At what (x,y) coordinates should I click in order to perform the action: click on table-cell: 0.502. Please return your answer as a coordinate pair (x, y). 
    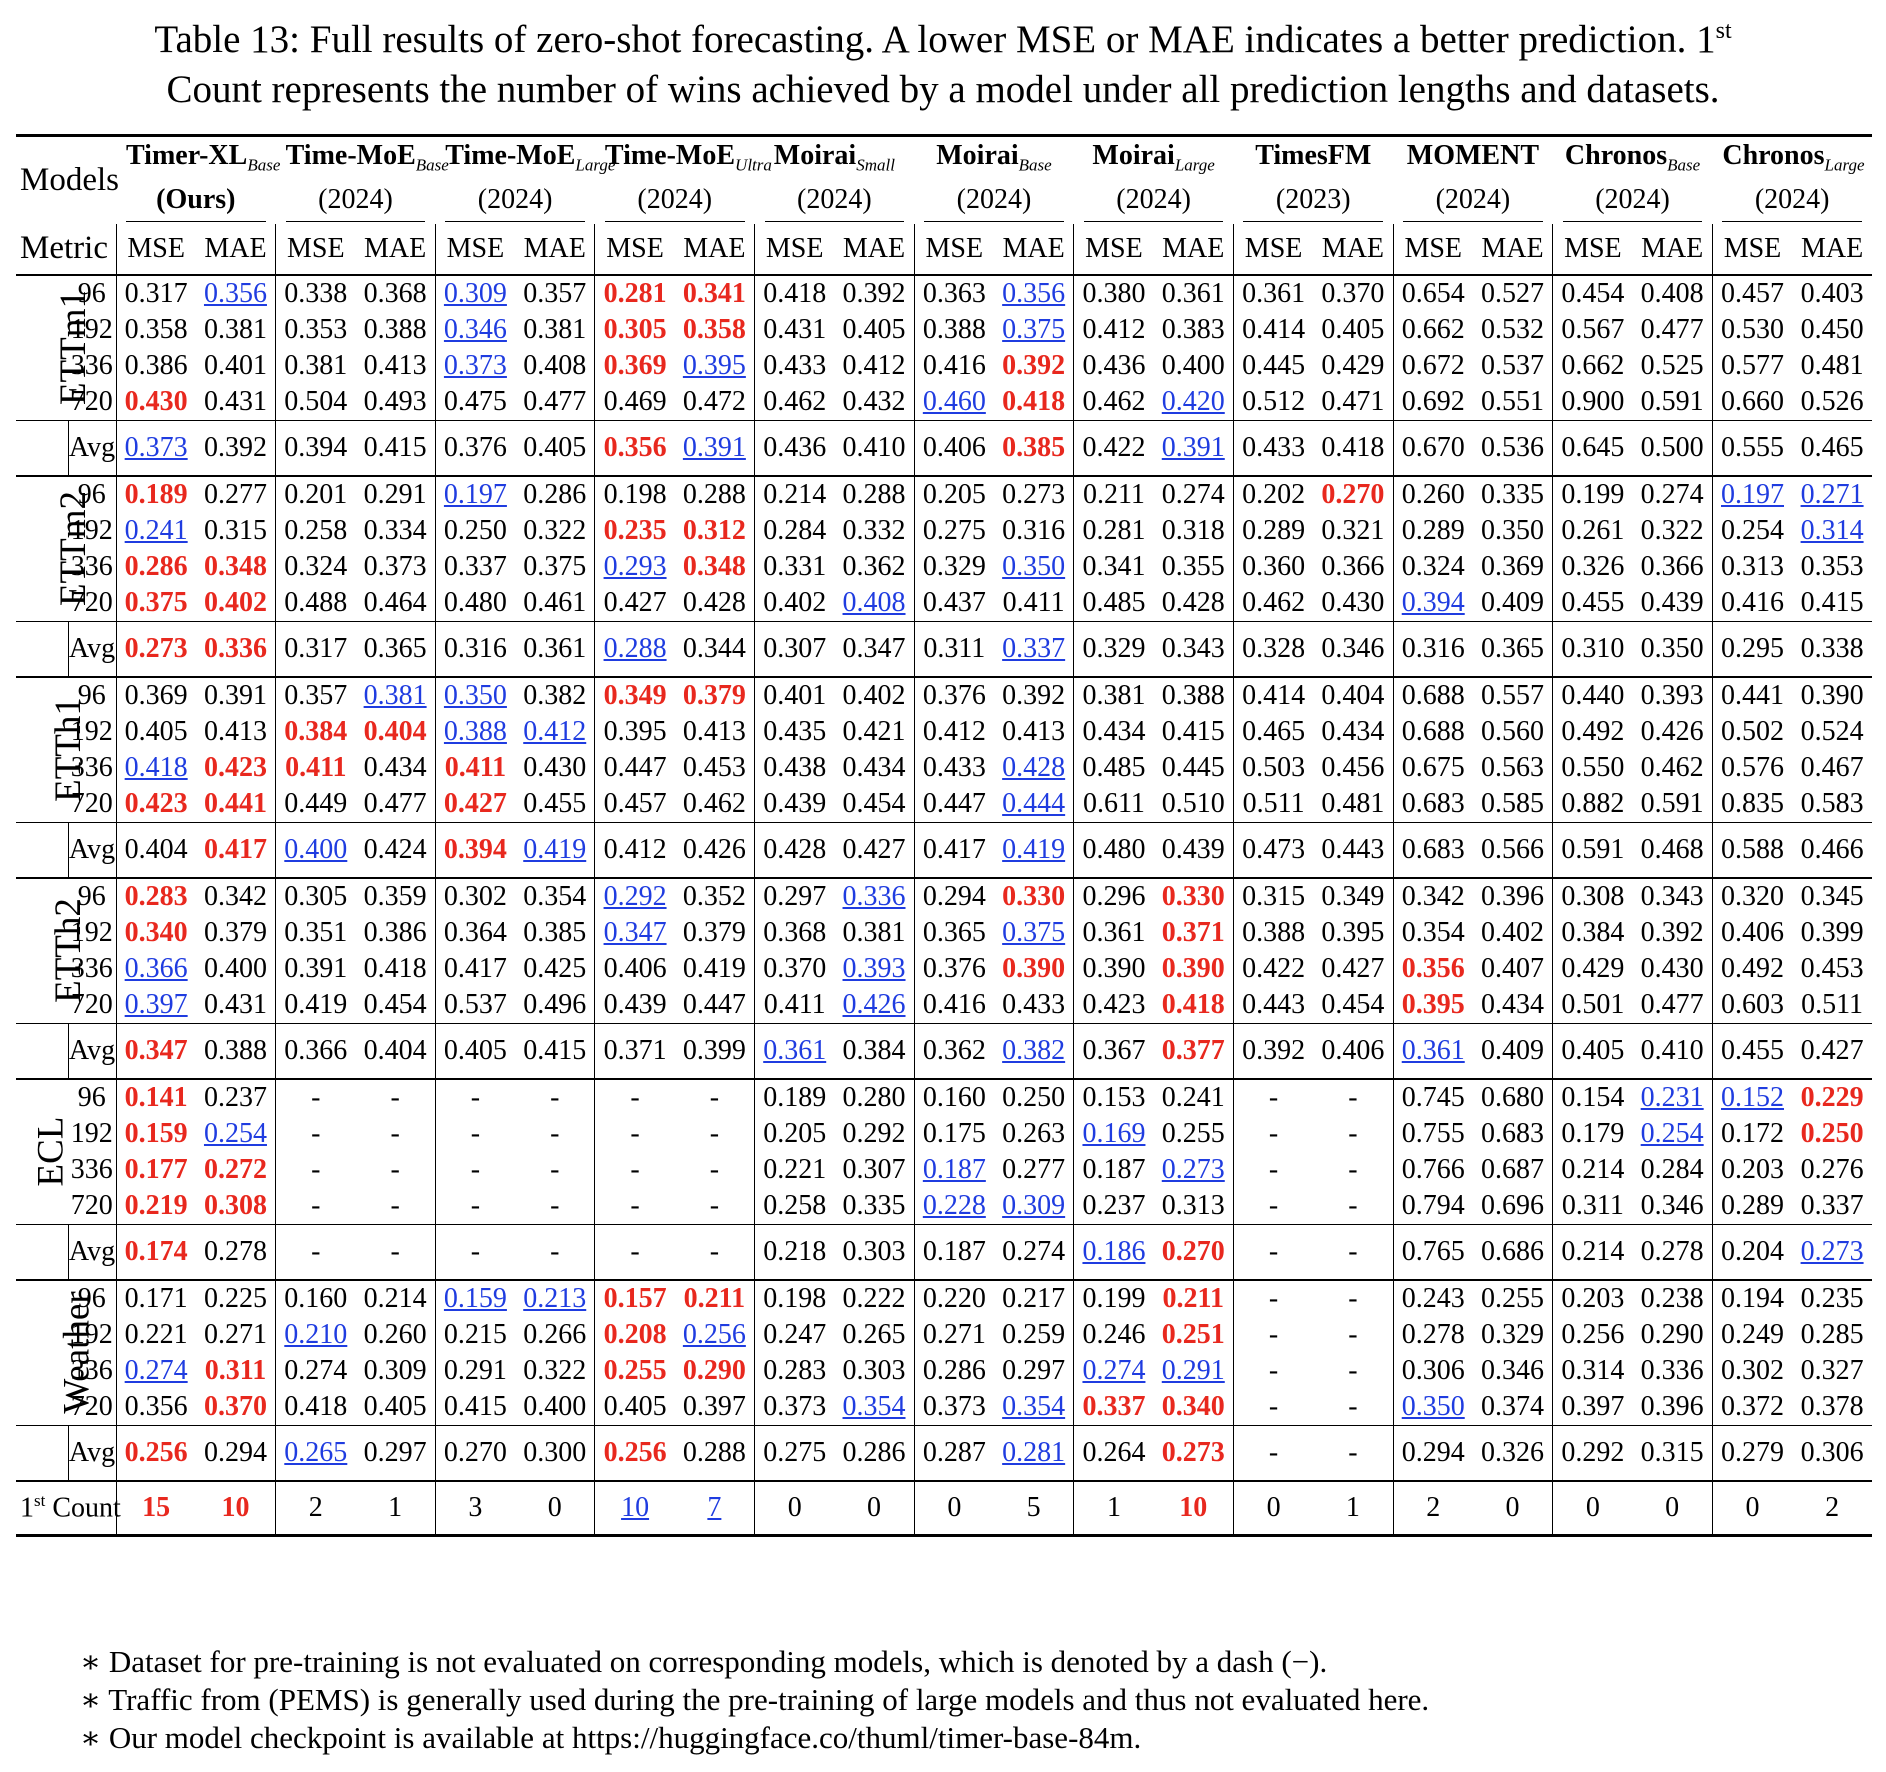
    Looking at the image, I should click on (1752, 731).